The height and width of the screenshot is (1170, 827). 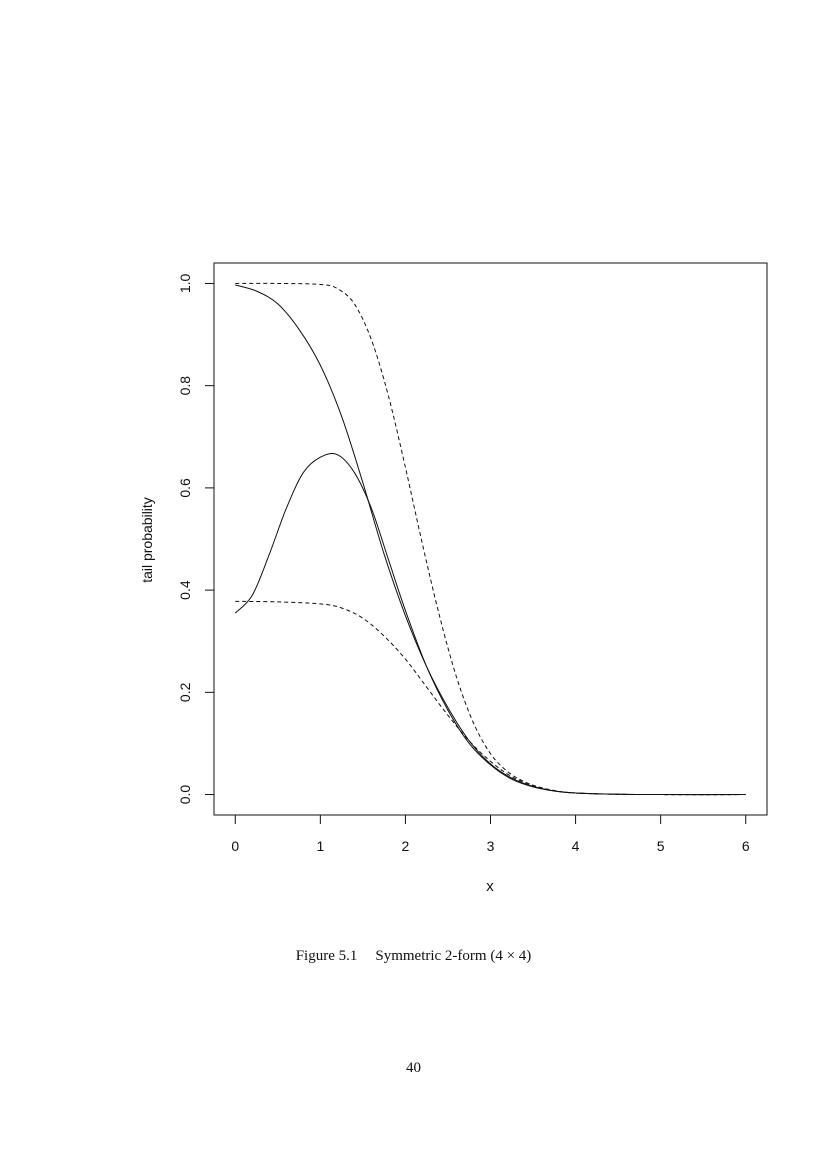 I want to click on y-axis-label: tail probability, so click(x=147, y=540).